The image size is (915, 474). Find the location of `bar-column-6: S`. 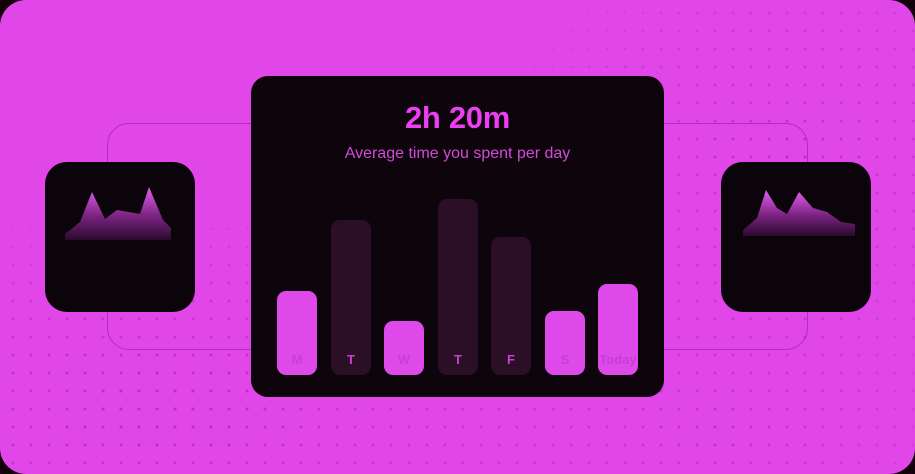

bar-column-6: S is located at coordinates (565, 343).